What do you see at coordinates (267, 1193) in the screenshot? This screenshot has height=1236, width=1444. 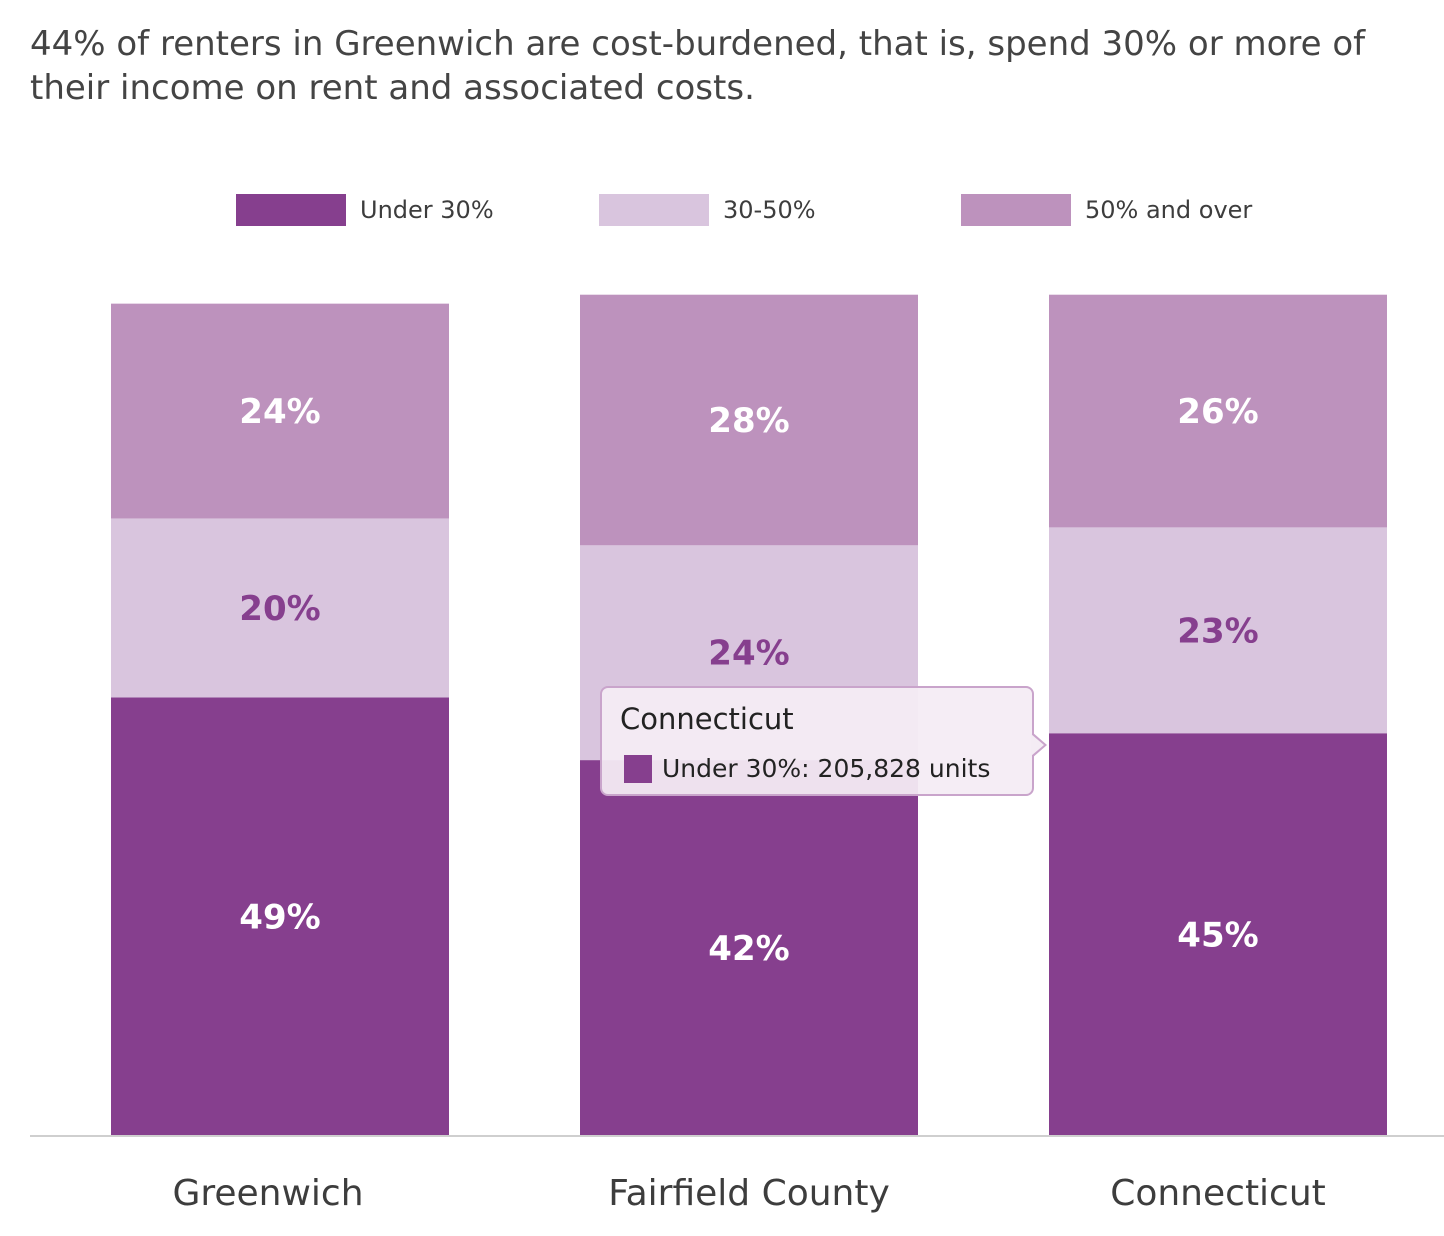 I see `x-tick-label-greenwich: Greenwich` at bounding box center [267, 1193].